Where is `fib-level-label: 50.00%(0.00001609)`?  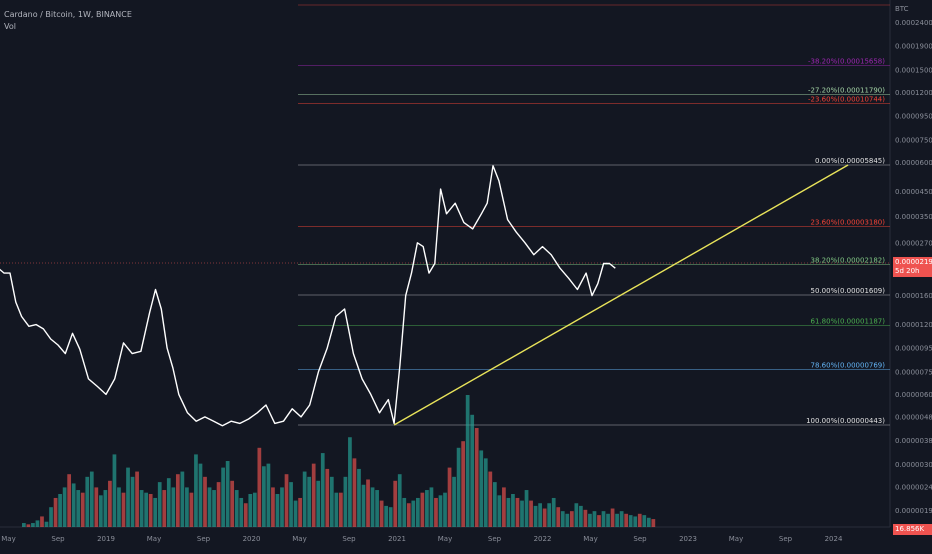 fib-level-label: 50.00%(0.00001609) is located at coordinates (848, 291).